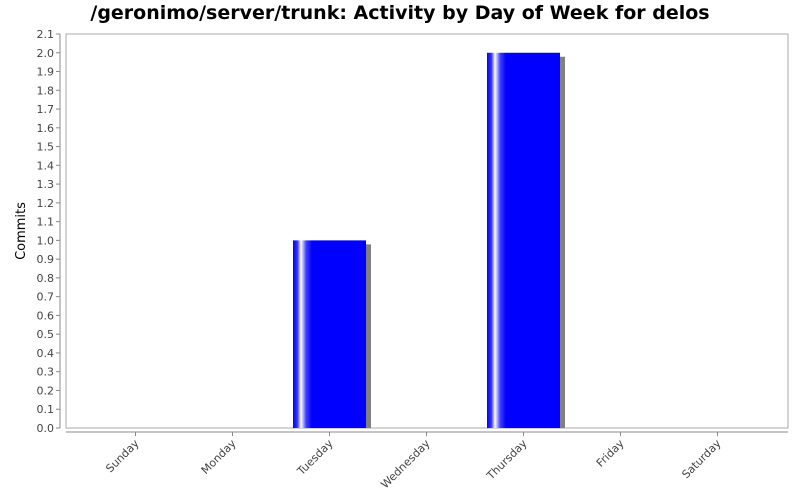 The height and width of the screenshot is (500, 800). What do you see at coordinates (46, 372) in the screenshot?
I see `y-tick-label: 0.3` at bounding box center [46, 372].